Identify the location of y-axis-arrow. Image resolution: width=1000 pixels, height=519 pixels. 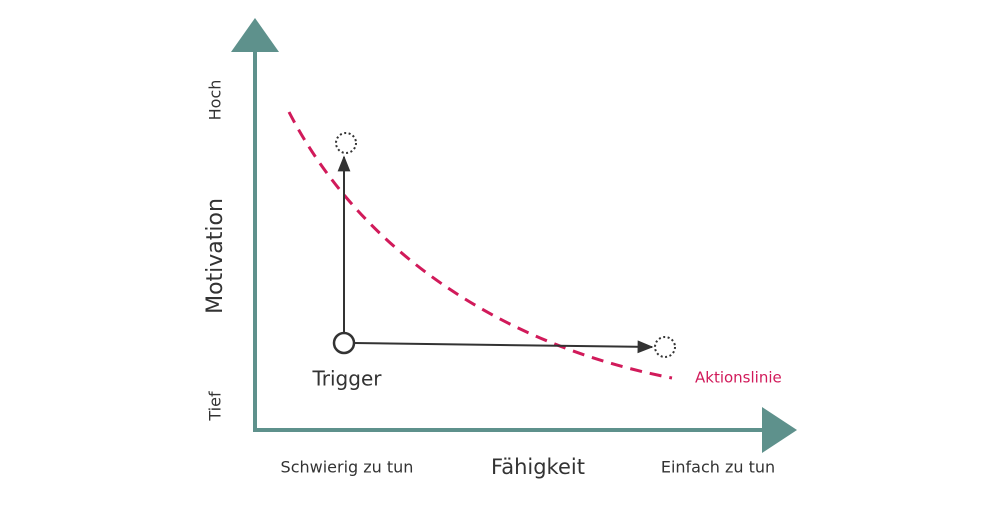
(255, 35).